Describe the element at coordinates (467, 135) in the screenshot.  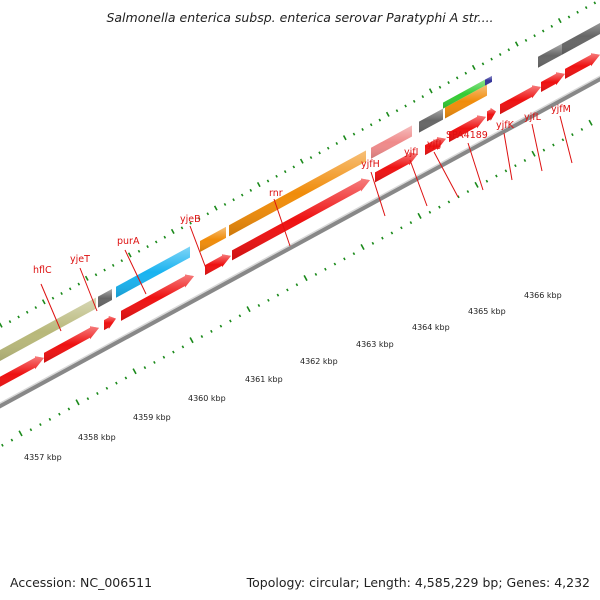
I see `gene-label-SPA4189: SPA4189` at that location.